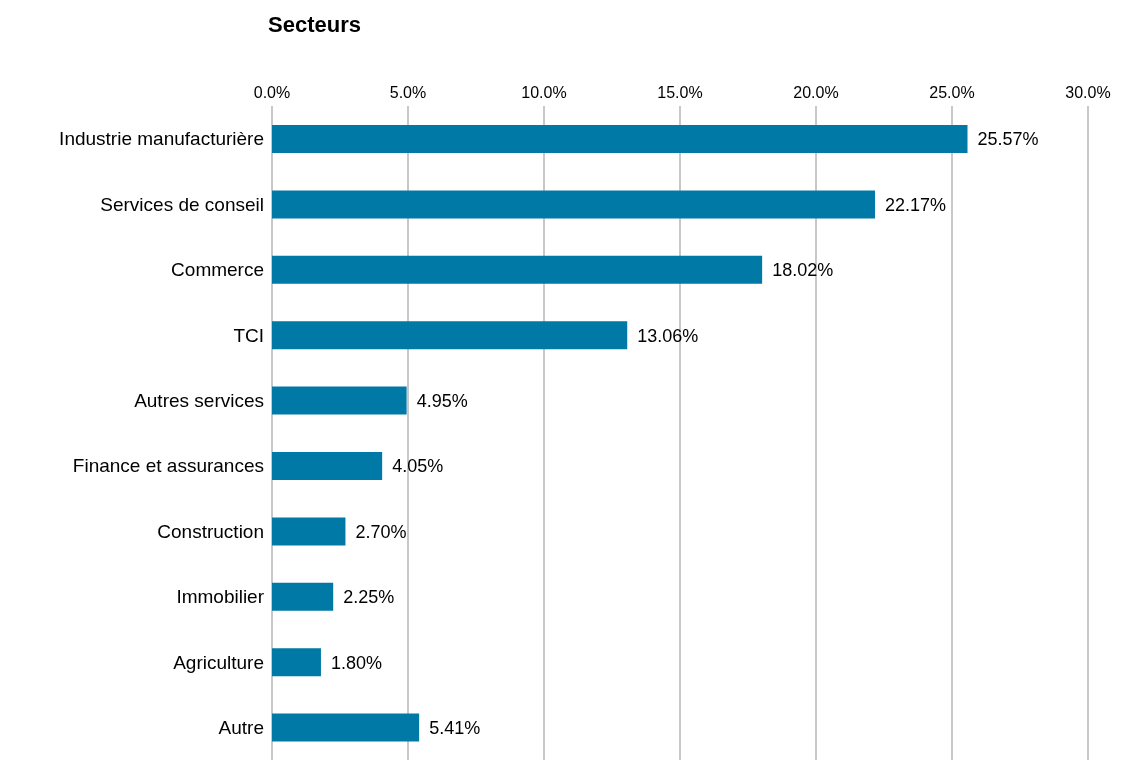 The image size is (1122, 760). I want to click on x-tick-label: 25.0%, so click(952, 92).